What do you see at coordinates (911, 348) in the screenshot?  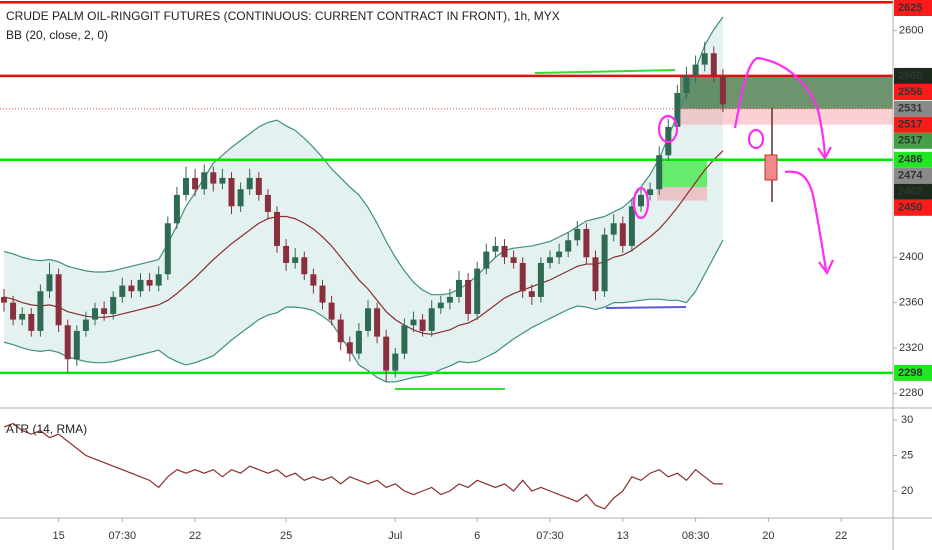 I see `y-tick-label: 2320` at bounding box center [911, 348].